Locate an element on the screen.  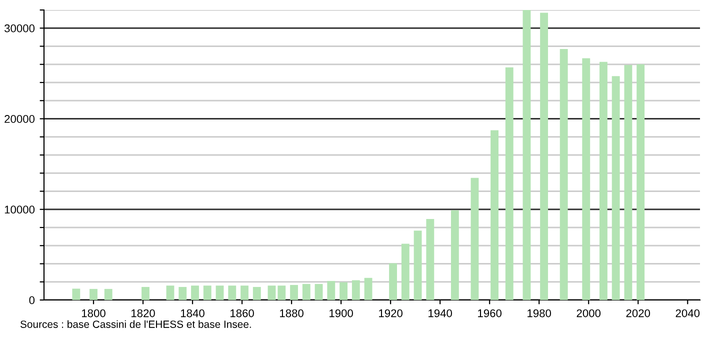
y-tick-label: 10000 is located at coordinates (19, 210).